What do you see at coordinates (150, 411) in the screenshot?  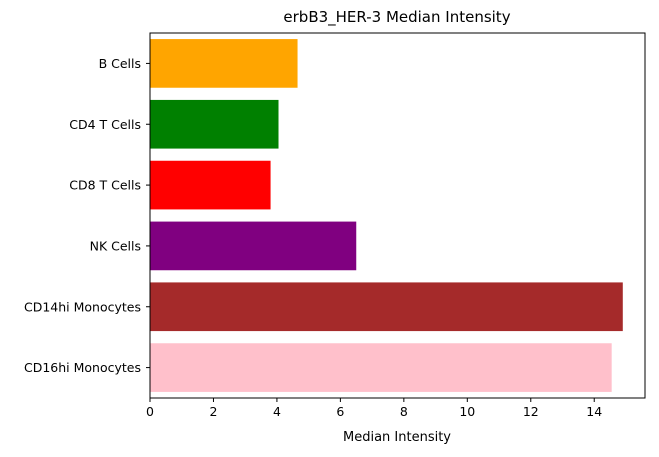 I see `x-tick-label: 0` at bounding box center [150, 411].